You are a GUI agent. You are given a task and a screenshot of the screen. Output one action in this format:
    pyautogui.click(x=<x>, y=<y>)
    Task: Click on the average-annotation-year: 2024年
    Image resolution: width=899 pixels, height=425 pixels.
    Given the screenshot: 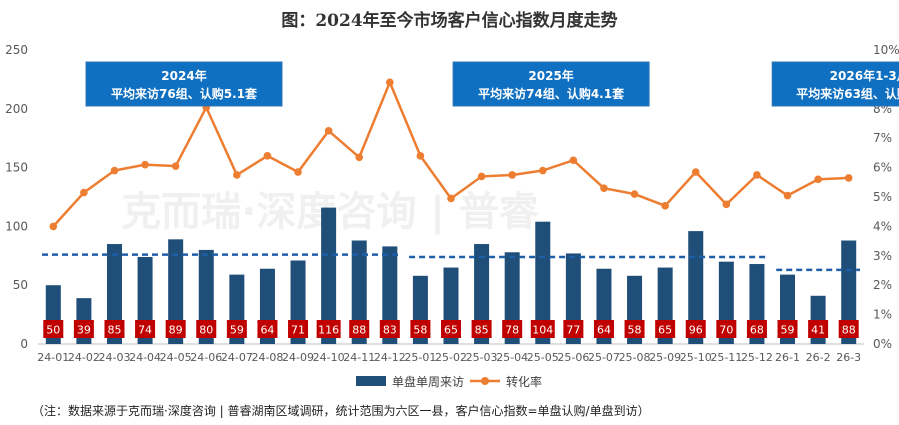 What is the action you would take?
    pyautogui.click(x=183, y=75)
    